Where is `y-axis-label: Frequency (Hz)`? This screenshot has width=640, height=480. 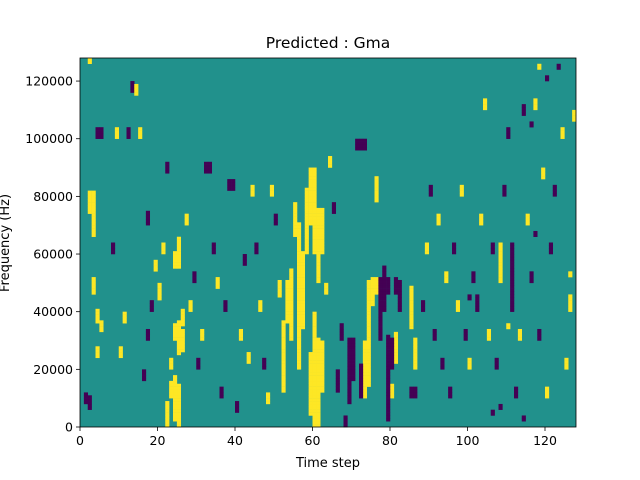 y-axis-label: Frequency (Hz) is located at coordinates (6, 243).